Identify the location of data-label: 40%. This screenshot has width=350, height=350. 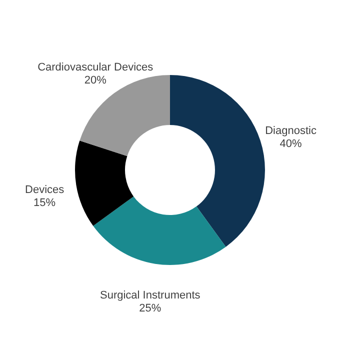
(291, 144).